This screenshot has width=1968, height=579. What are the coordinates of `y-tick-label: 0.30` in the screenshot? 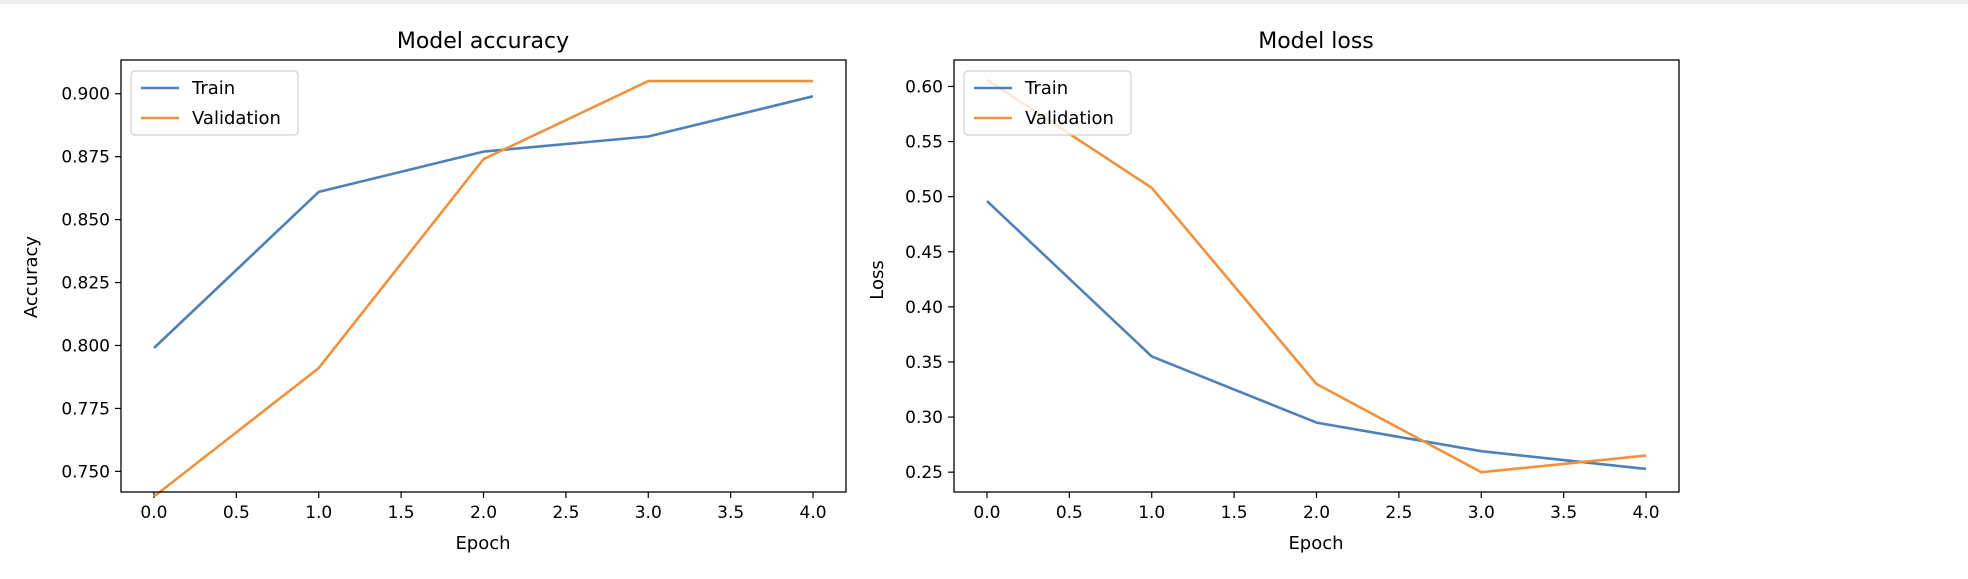 It's located at (924, 418).